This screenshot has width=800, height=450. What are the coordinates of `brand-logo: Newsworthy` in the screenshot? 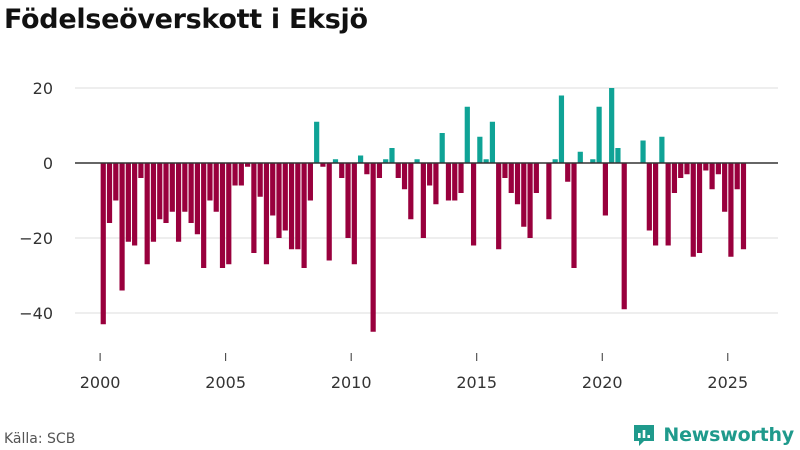 It's located at (712, 435).